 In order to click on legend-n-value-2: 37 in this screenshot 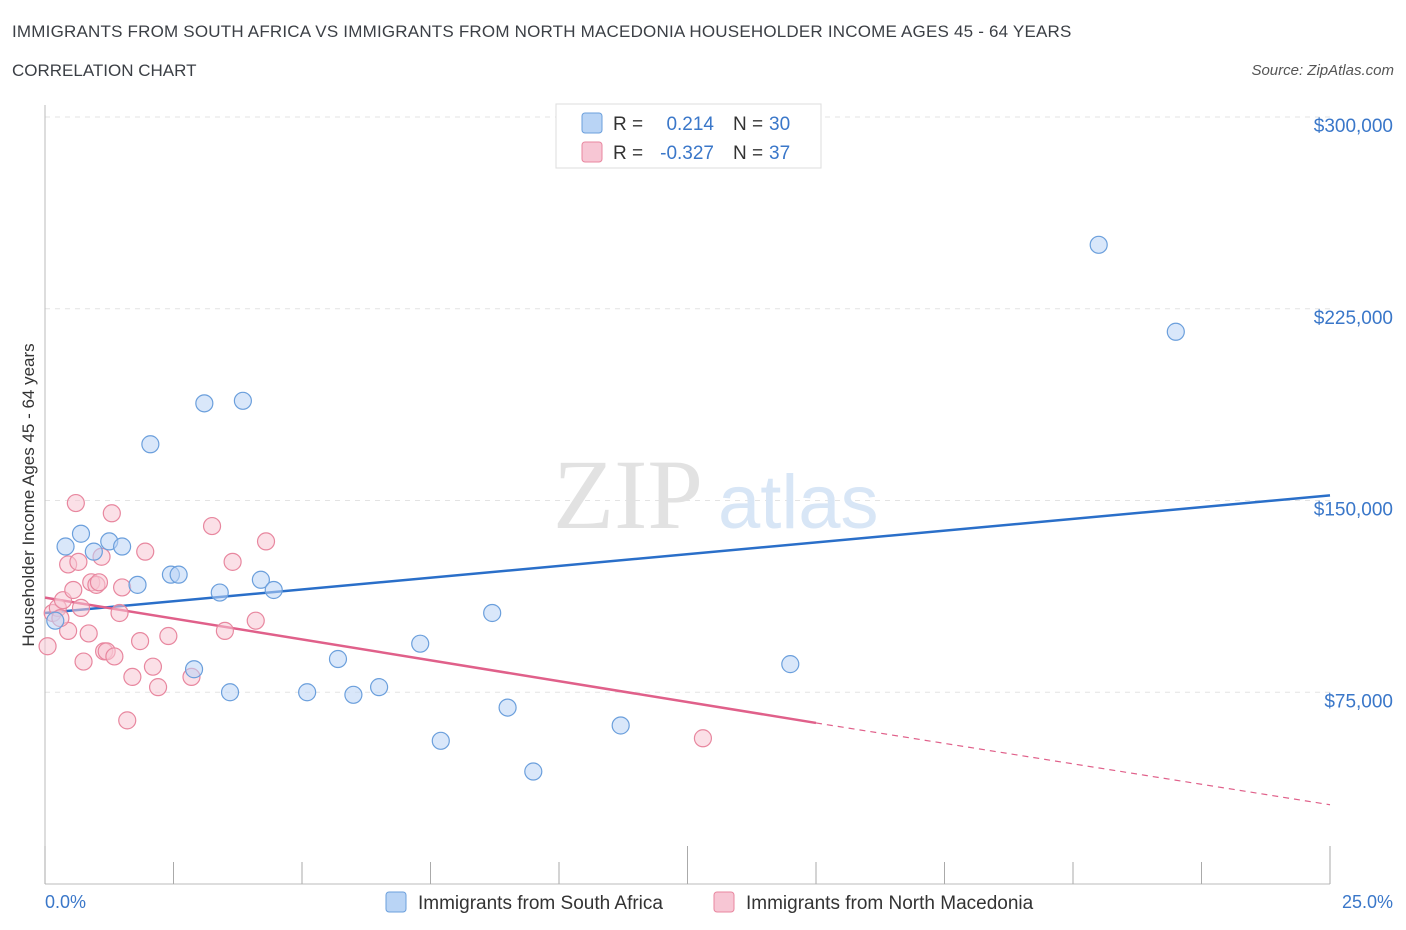, I will do `click(779, 153)`.